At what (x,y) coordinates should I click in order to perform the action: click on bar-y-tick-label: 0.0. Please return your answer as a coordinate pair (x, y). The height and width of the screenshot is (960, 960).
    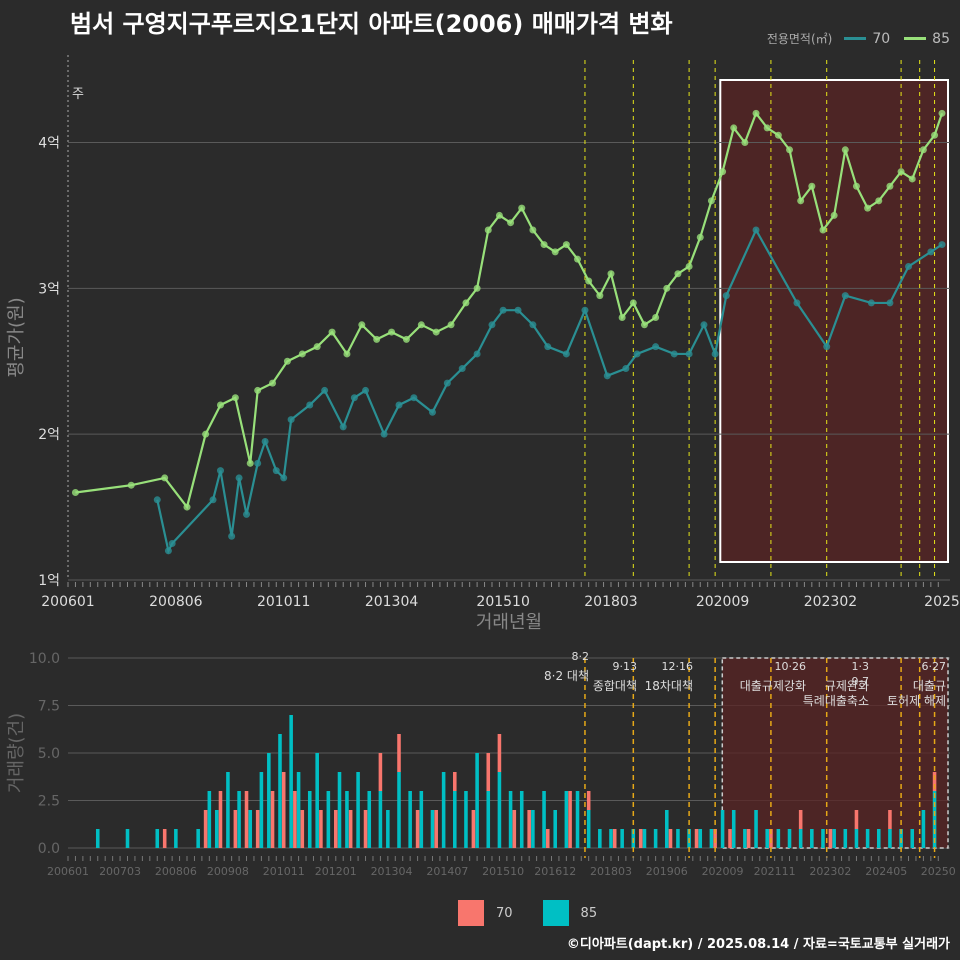
    Looking at the image, I should click on (49, 849).